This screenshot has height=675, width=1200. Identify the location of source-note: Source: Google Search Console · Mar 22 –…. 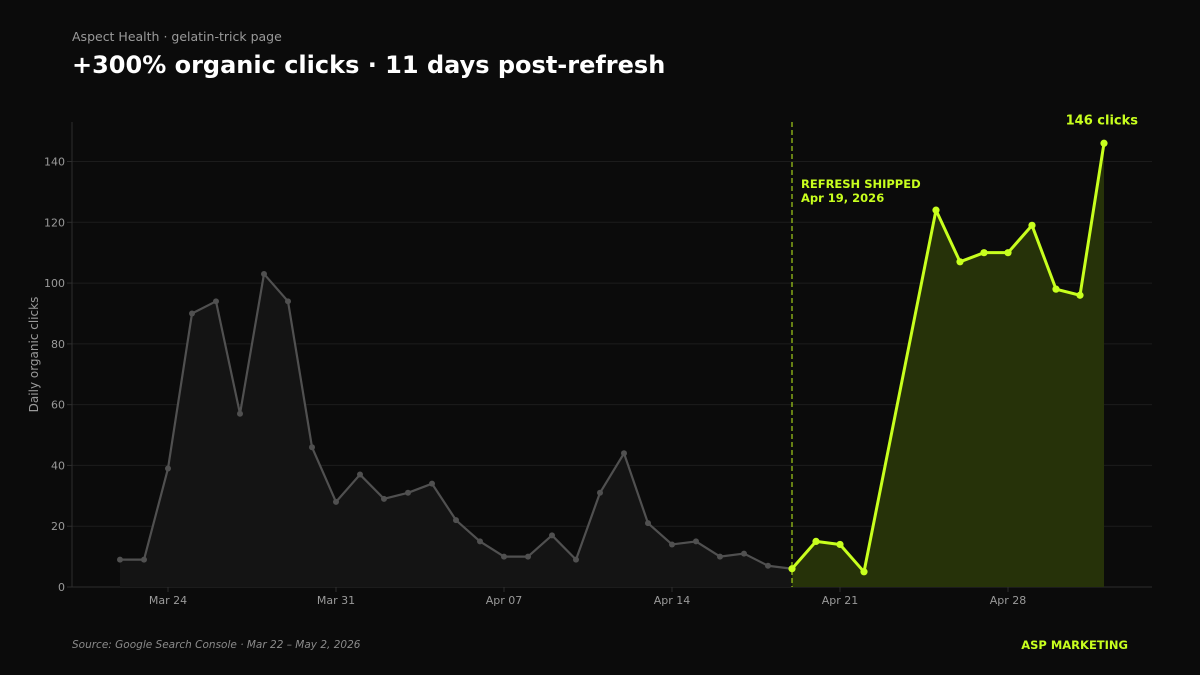
(216, 645).